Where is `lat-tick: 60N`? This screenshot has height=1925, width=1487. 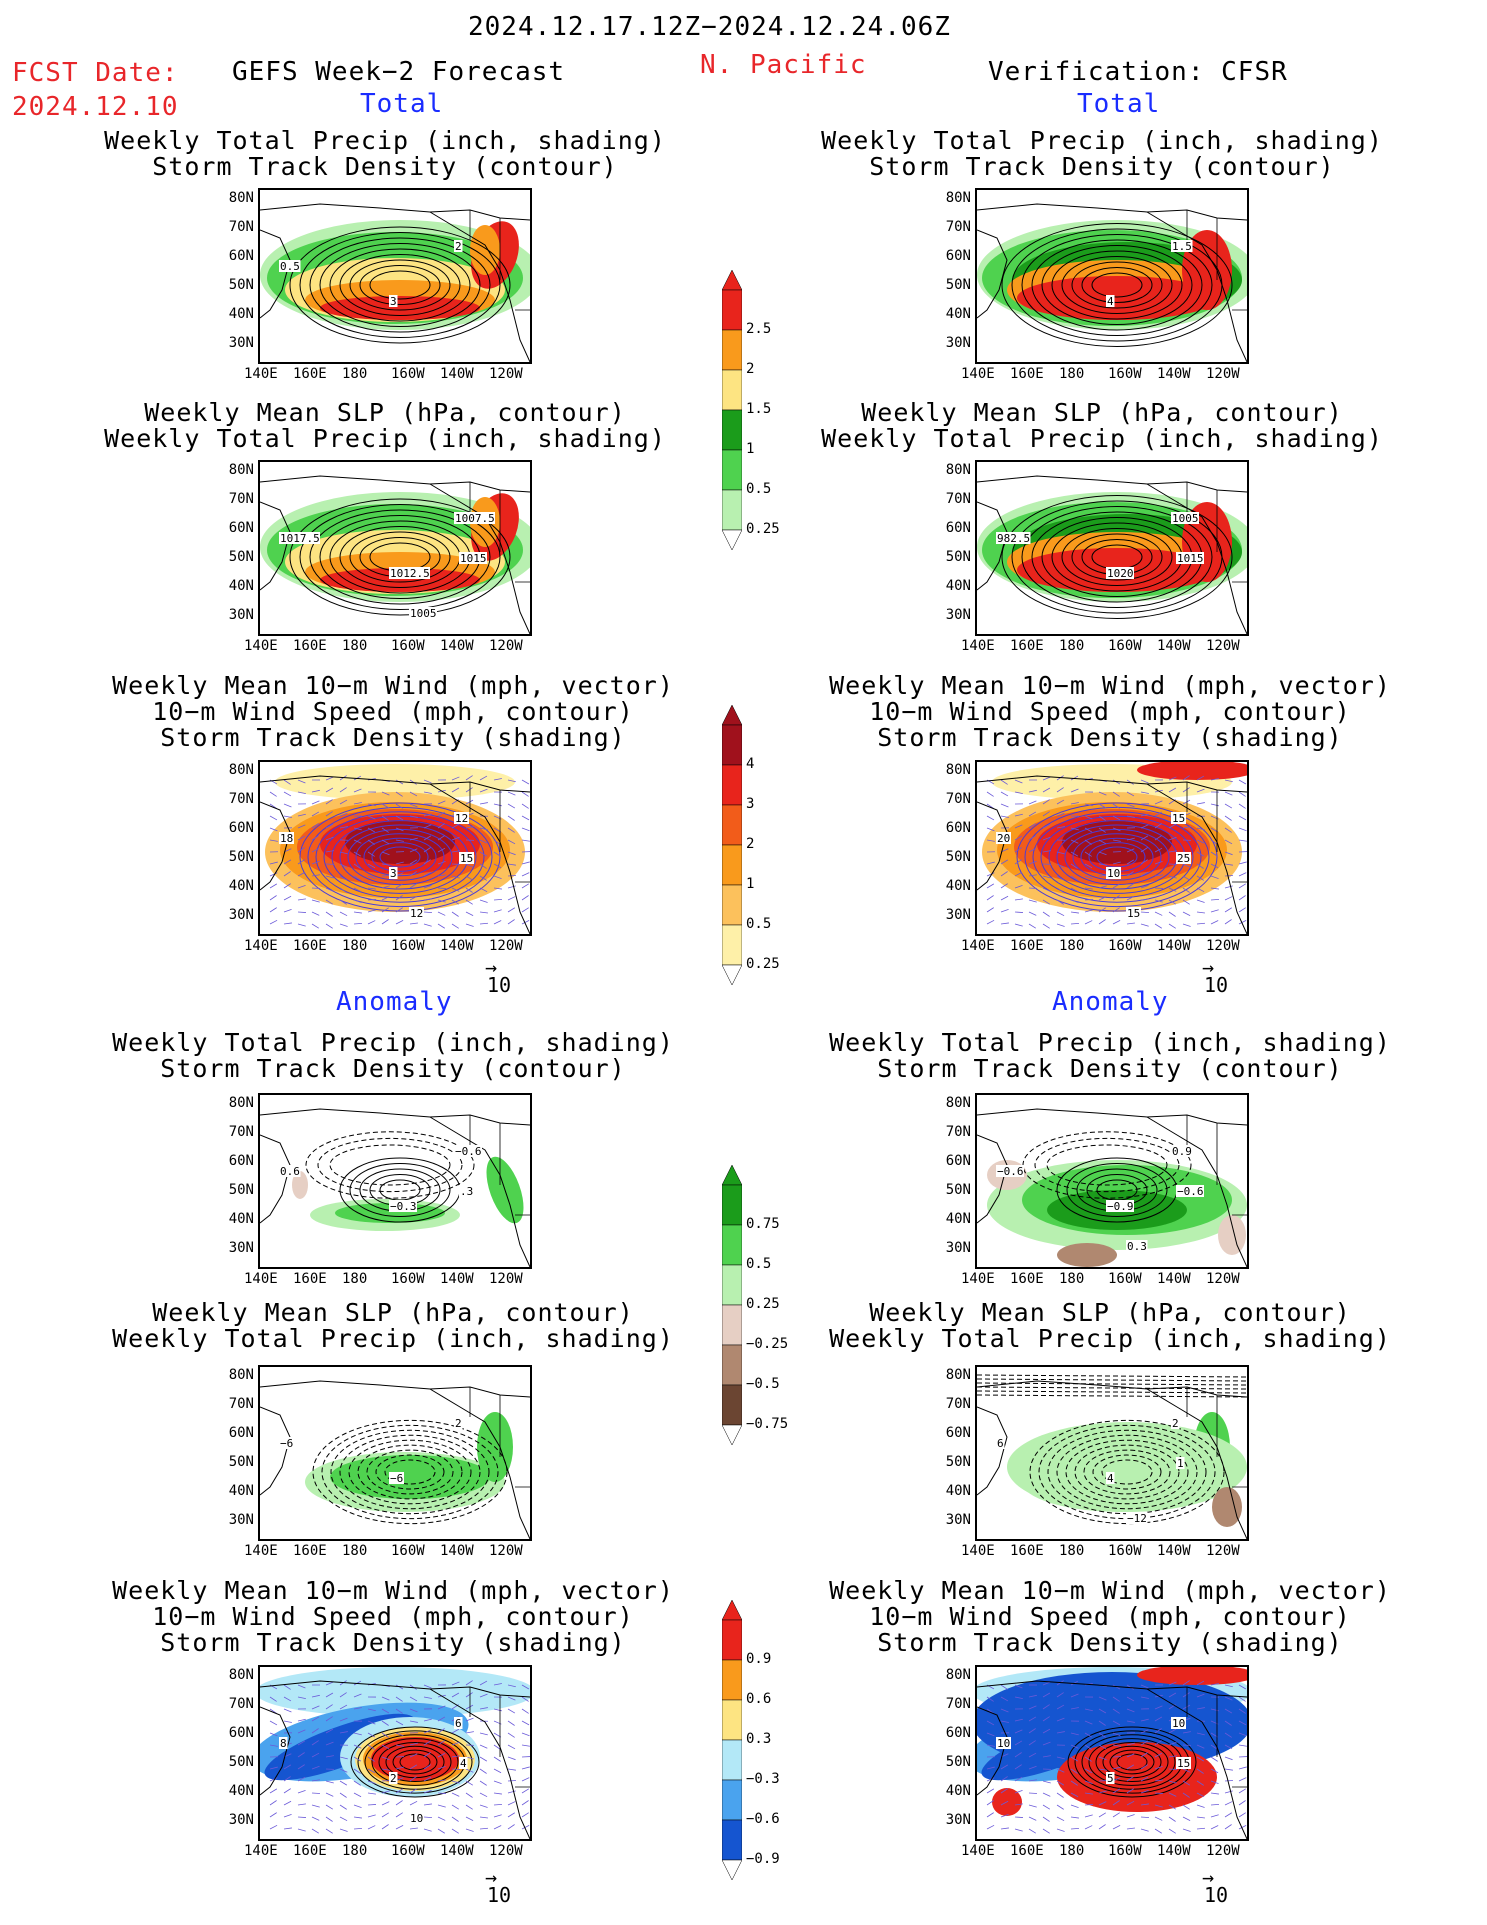 lat-tick: 60N is located at coordinates (241, 256).